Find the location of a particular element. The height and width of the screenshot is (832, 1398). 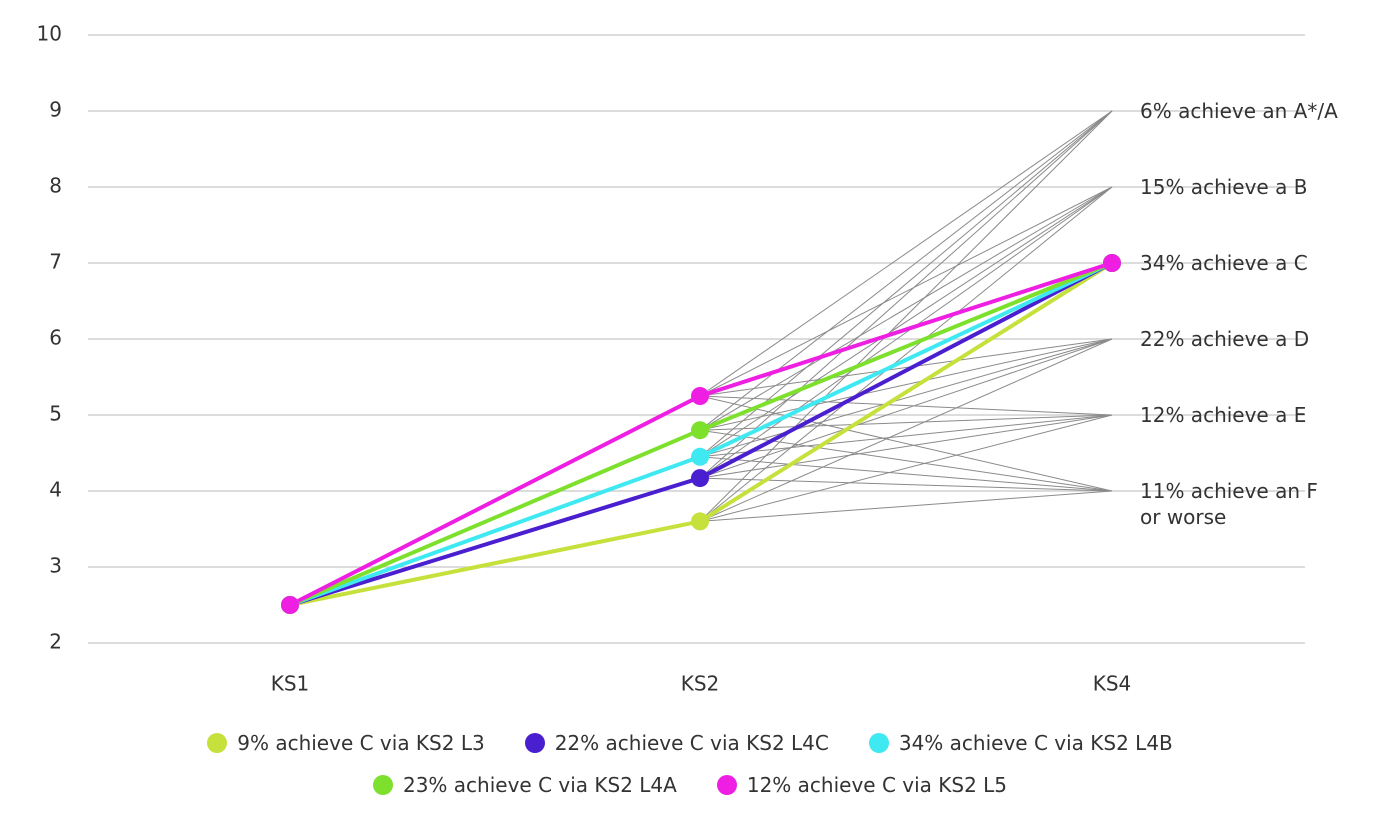

legend-item: 12% achieve C via KS2 L5 is located at coordinates (862, 785).